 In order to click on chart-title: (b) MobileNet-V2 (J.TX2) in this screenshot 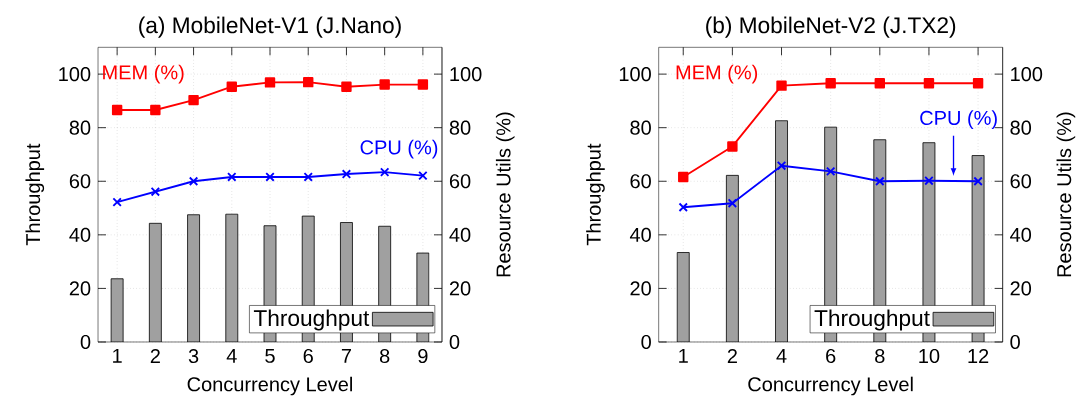, I will do `click(831, 27)`.